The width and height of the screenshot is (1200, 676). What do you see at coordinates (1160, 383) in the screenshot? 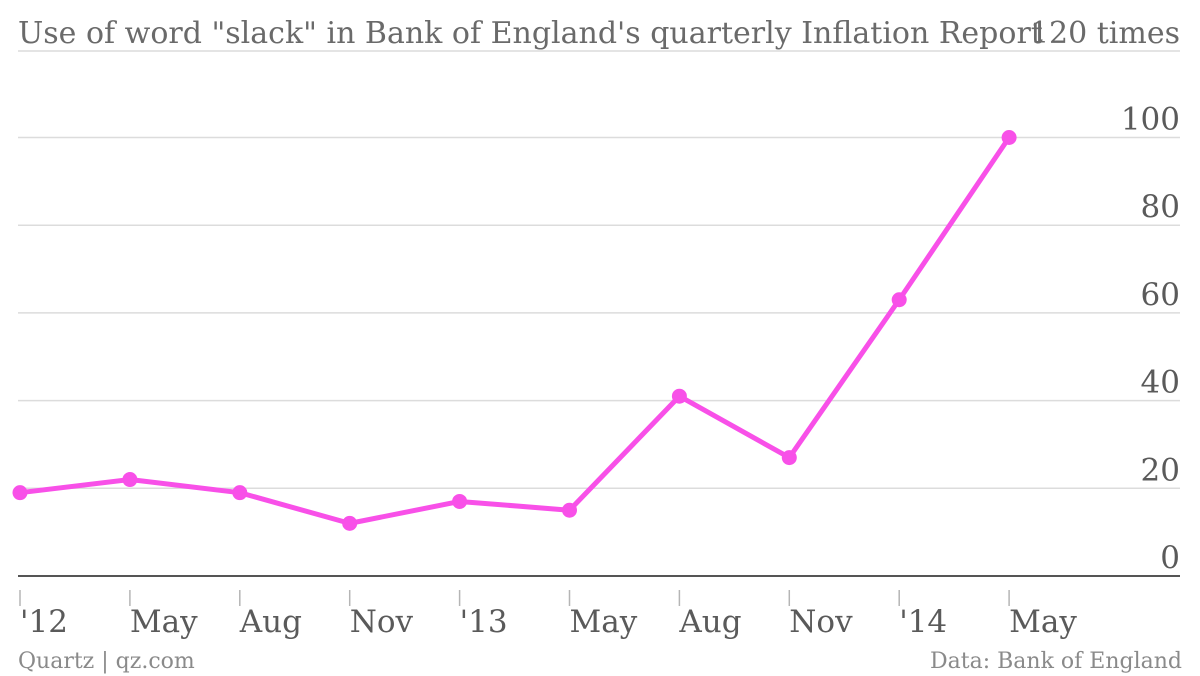
I see `y-tick-label: 40` at bounding box center [1160, 383].